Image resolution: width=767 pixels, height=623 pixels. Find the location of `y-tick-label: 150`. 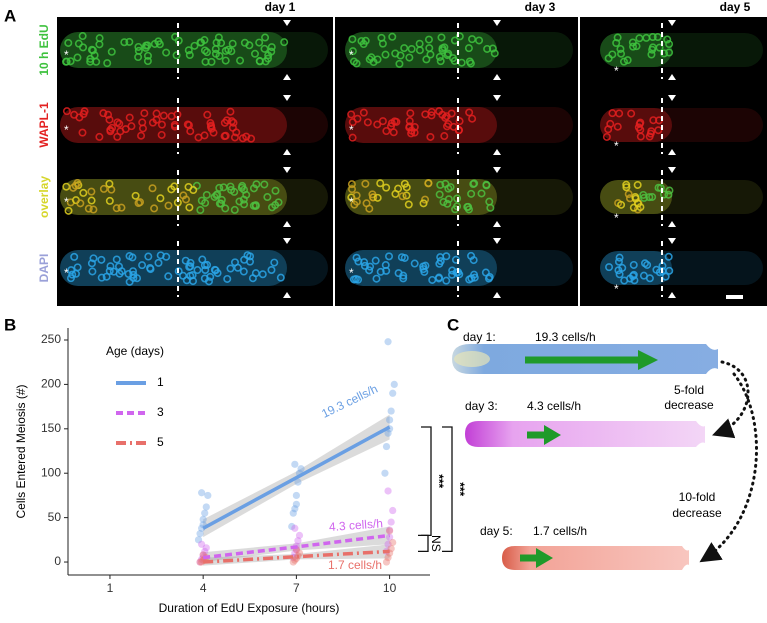

y-tick-label: 150 is located at coordinates (51, 428).